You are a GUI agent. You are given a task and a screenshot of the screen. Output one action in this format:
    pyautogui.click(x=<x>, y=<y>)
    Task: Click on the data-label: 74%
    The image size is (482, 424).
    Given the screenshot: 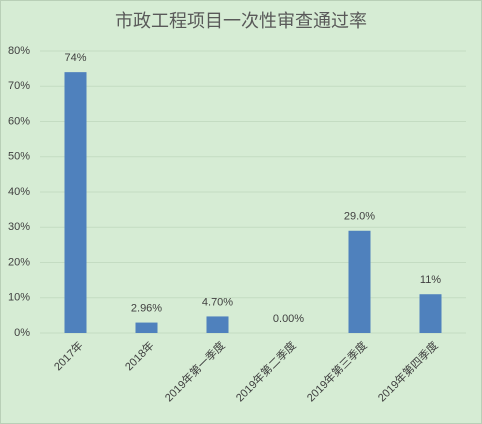 What is the action you would take?
    pyautogui.click(x=75, y=58)
    